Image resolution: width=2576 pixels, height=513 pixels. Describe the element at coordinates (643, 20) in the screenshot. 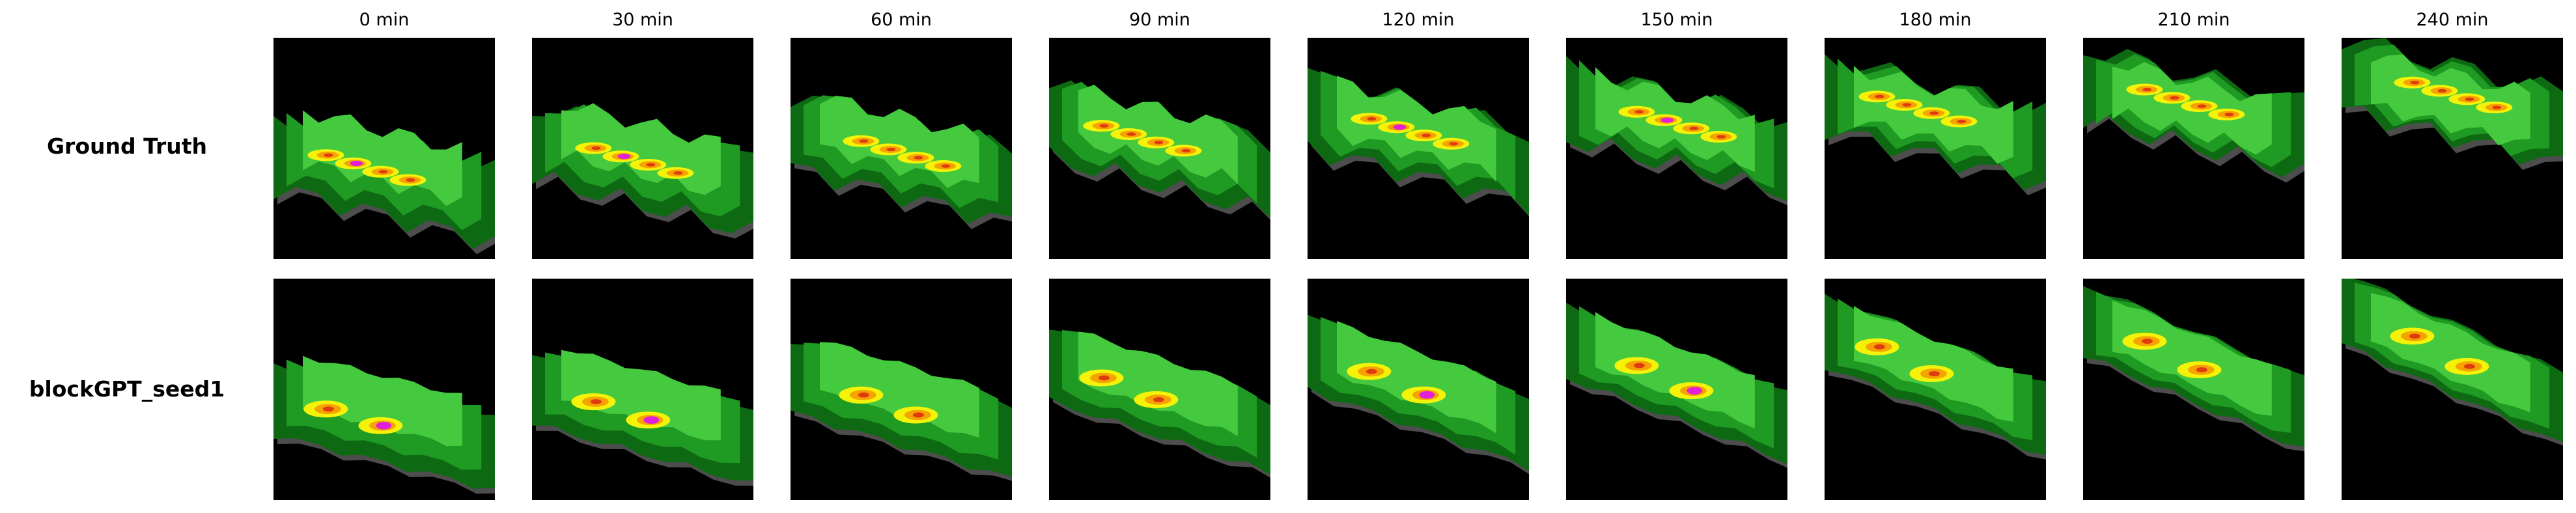

I see `column-title: 30 min` at that location.